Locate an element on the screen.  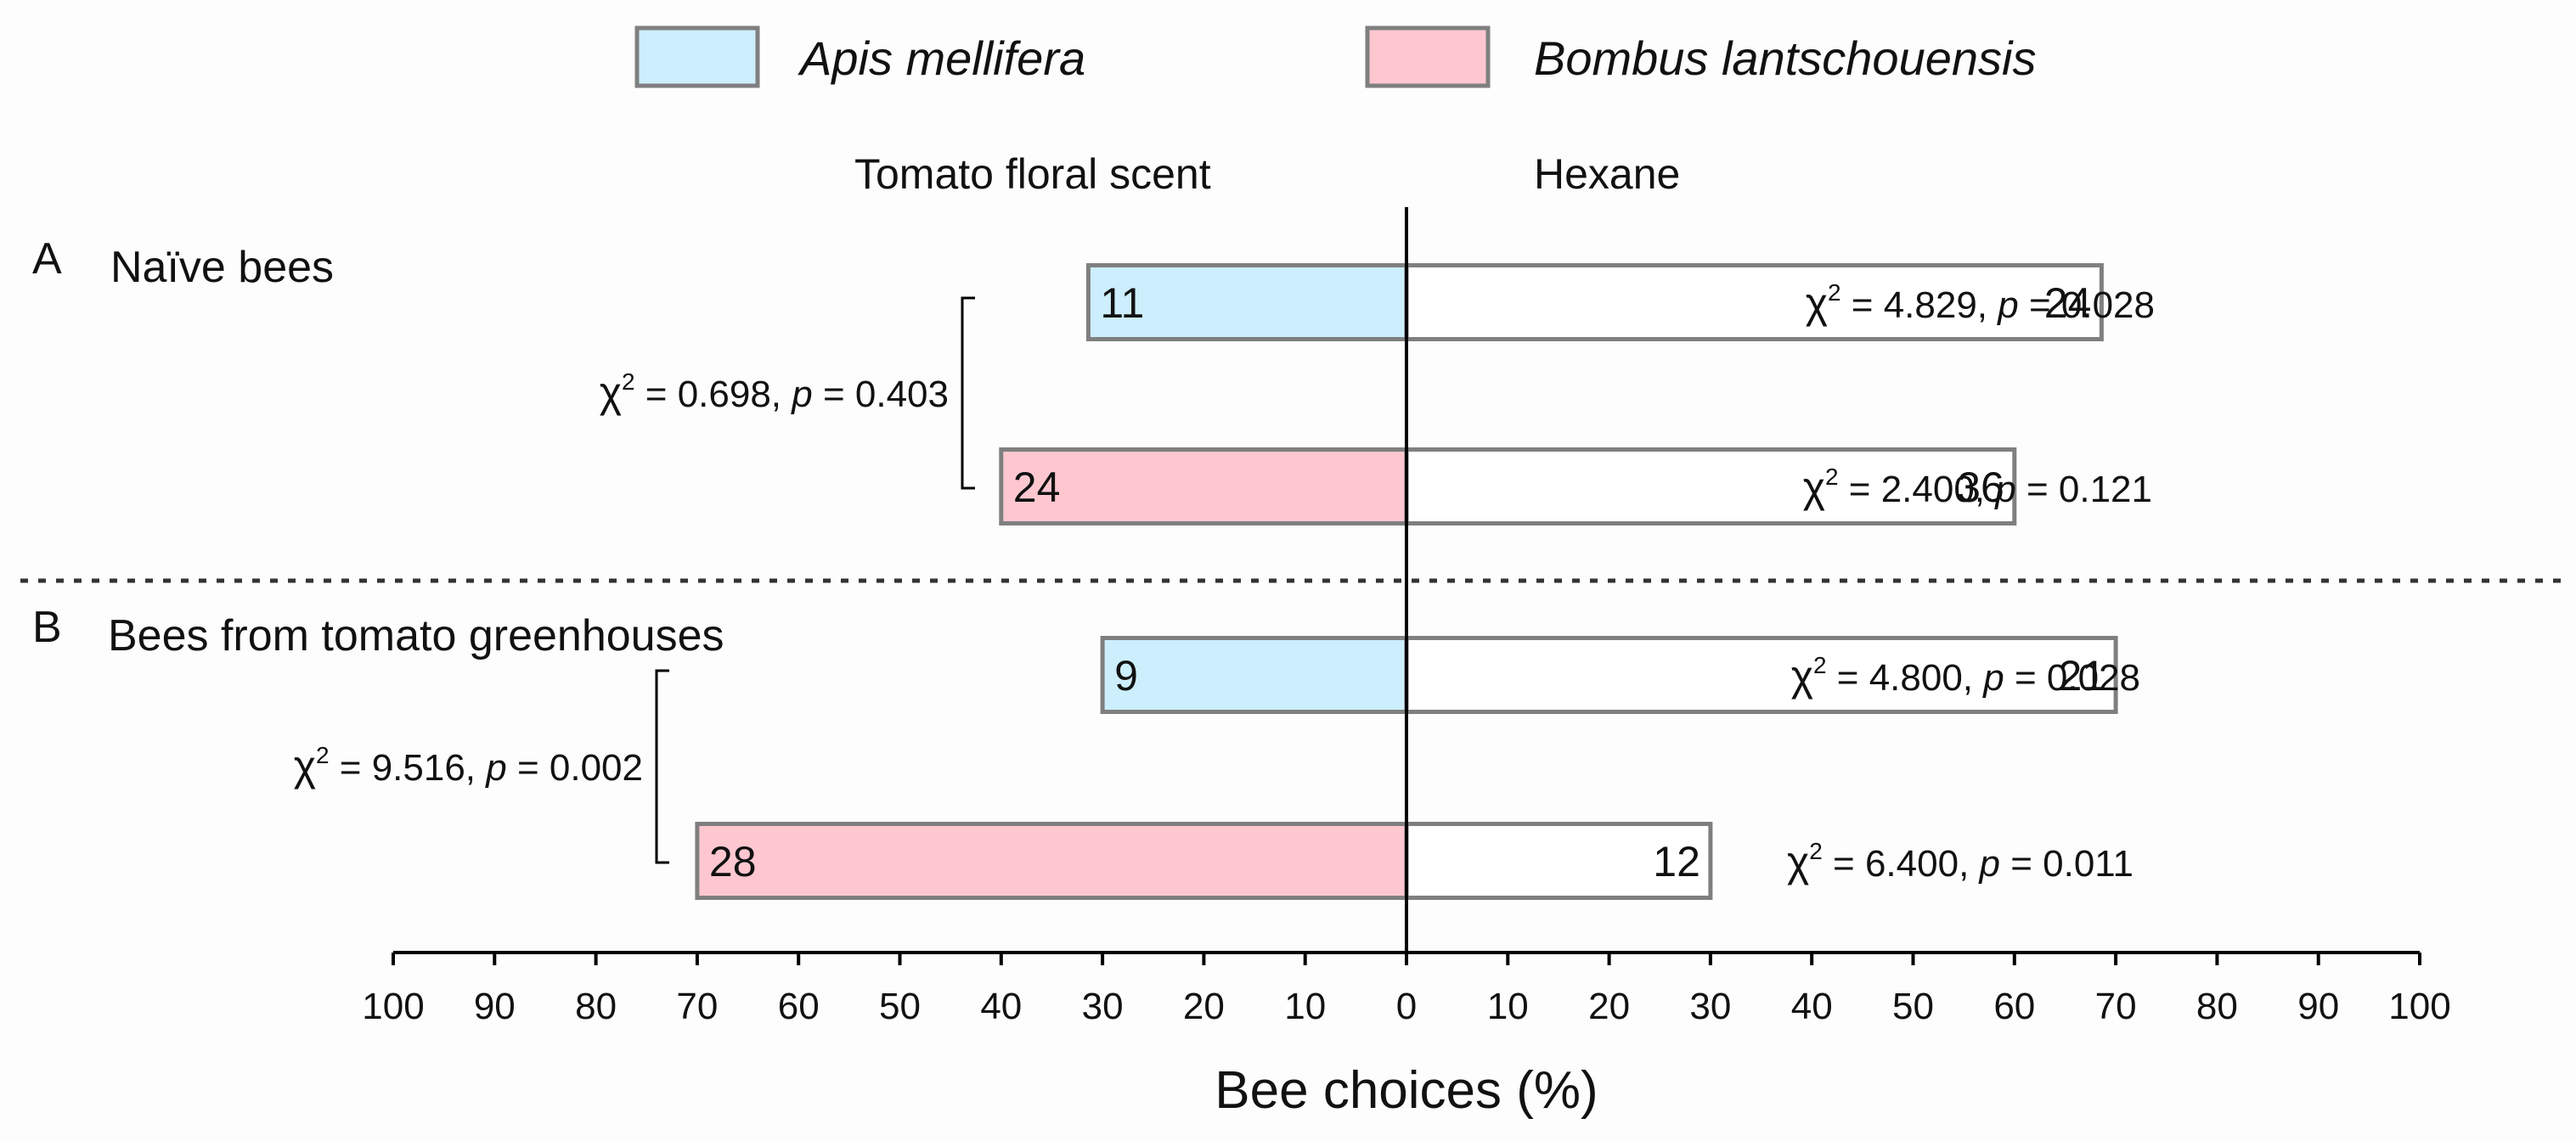
right-side-label: Hexane is located at coordinates (1607, 174).